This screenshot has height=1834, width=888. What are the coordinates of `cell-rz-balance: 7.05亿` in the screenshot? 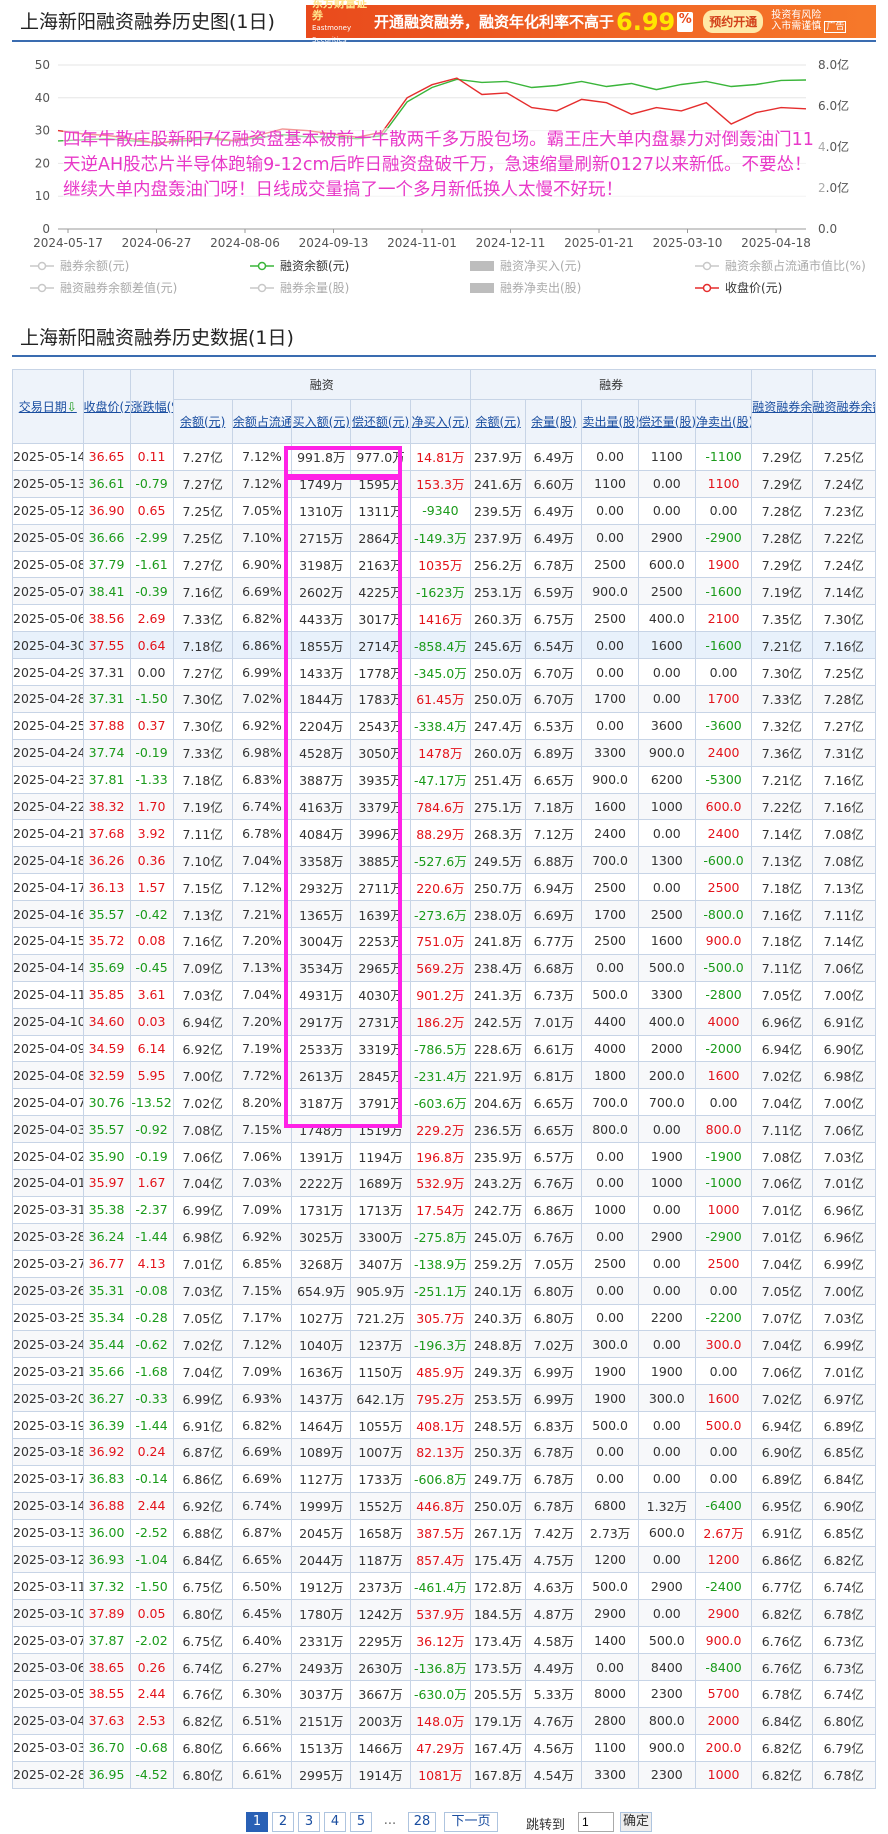 It's located at (202, 1317).